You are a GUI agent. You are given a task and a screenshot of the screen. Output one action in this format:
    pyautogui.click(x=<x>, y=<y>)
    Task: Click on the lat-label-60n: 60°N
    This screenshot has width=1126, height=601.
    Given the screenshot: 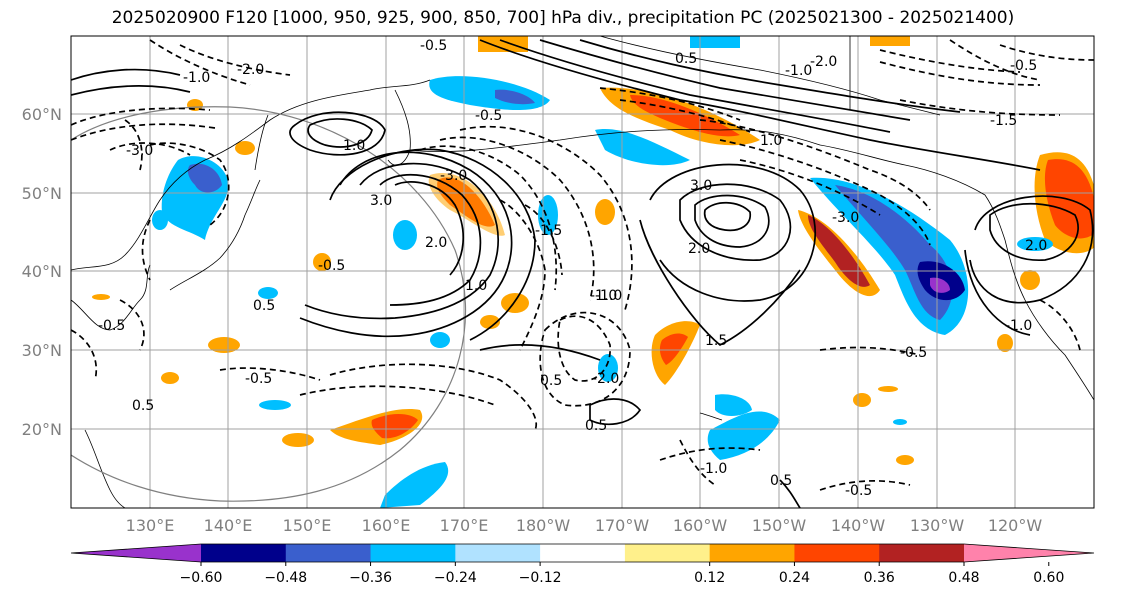 What is the action you would take?
    pyautogui.click(x=42, y=114)
    